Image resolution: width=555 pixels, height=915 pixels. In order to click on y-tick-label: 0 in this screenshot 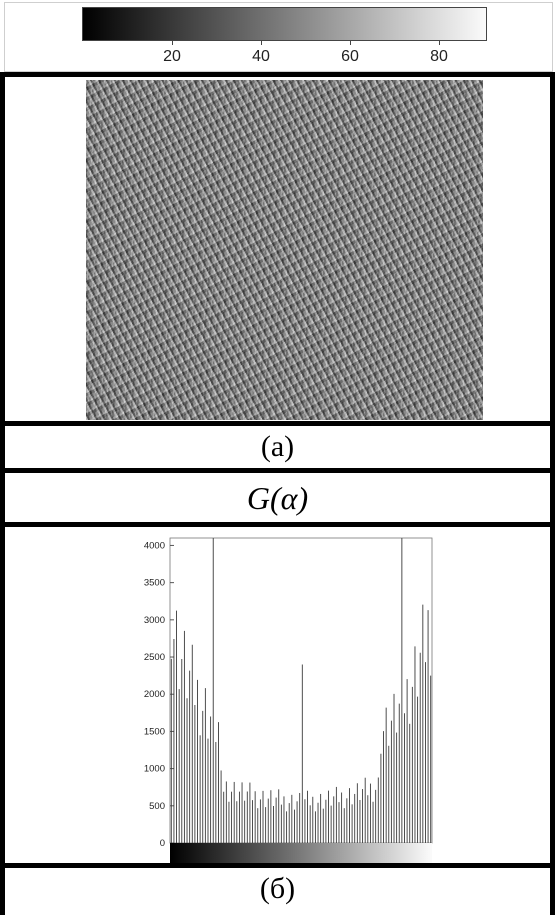, I will do `click(162, 843)`.